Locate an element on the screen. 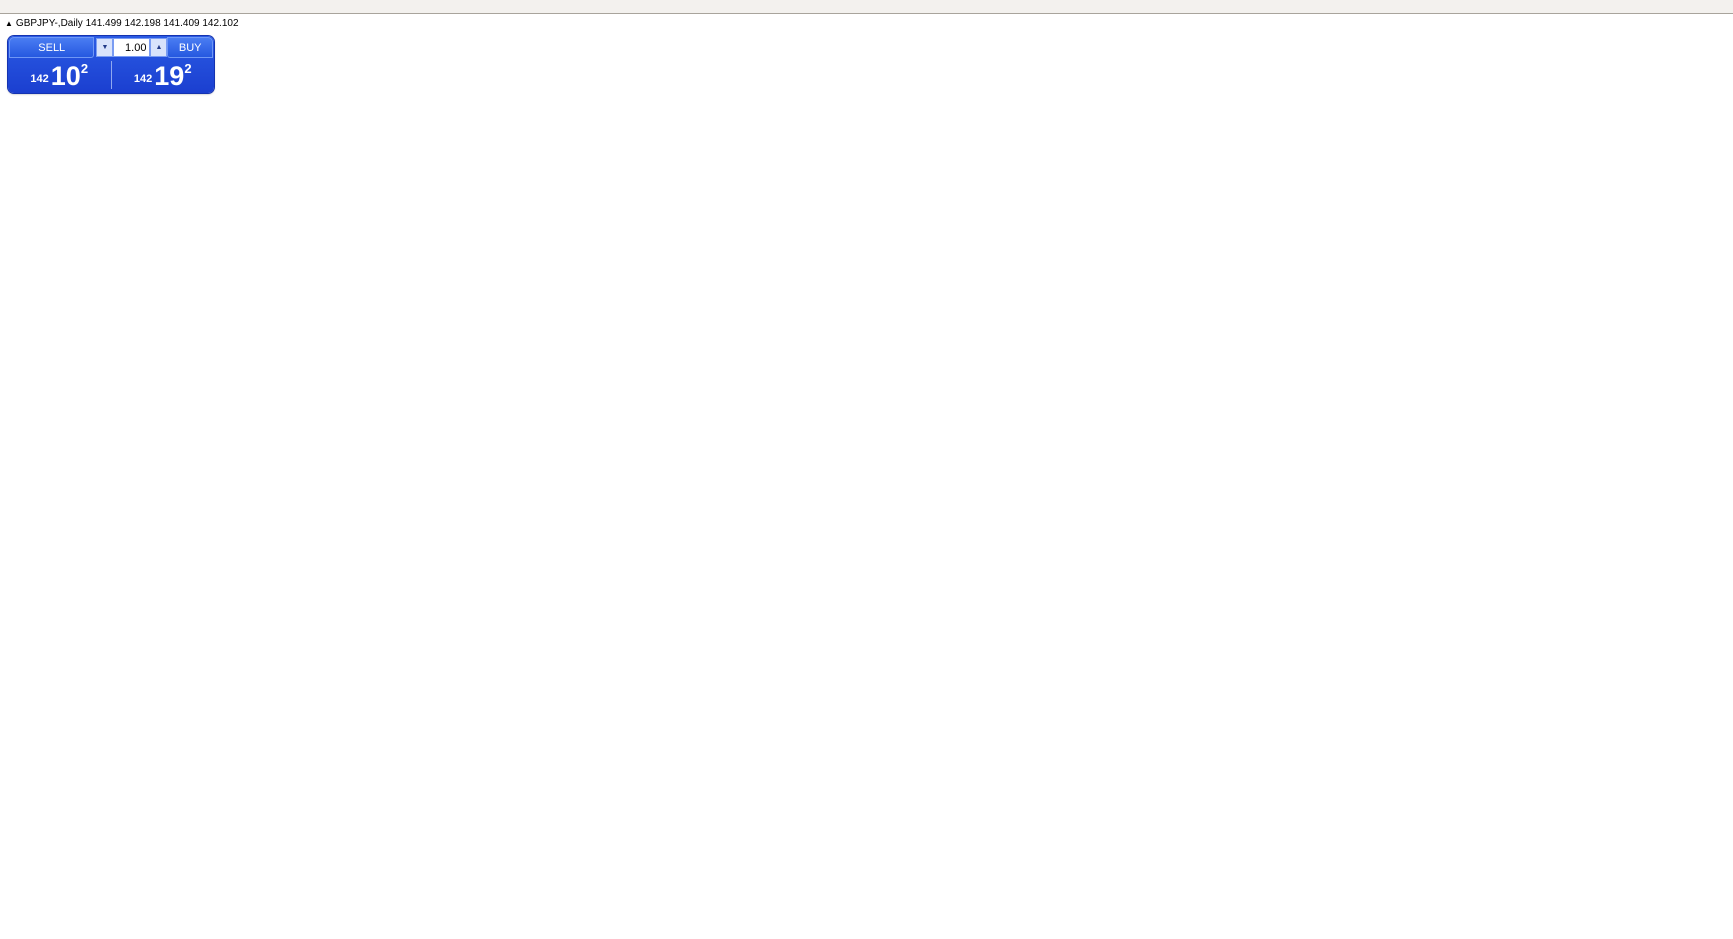 Image resolution: width=1733 pixels, height=939 pixels. collapse-arrow-icon: ▲ is located at coordinates (9, 23).